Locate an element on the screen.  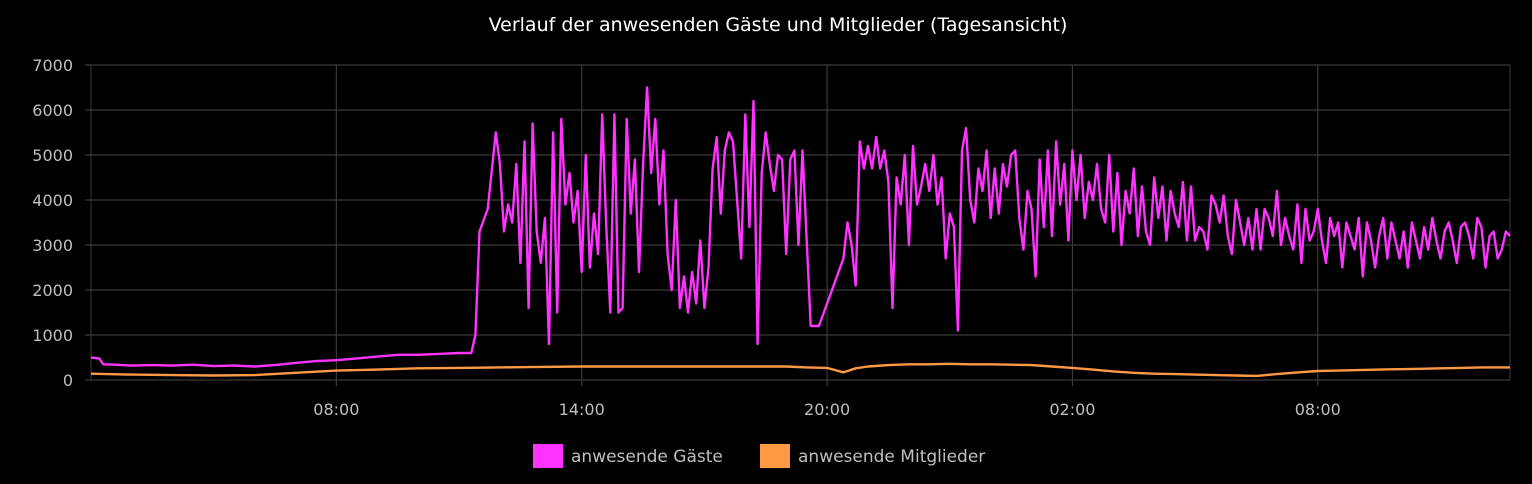
x-axis: 08:00 14:00 20:00 02:00 08:00 is located at coordinates (827, 409).